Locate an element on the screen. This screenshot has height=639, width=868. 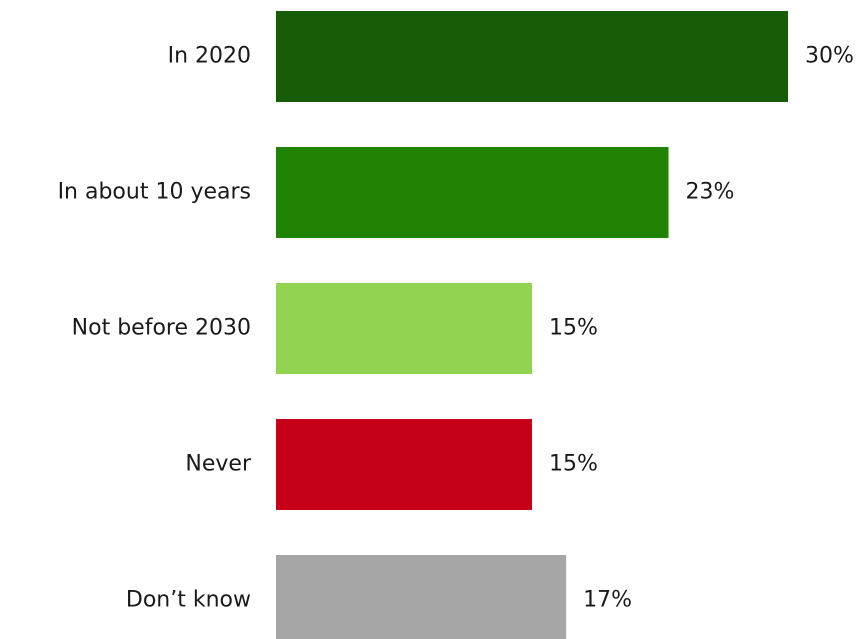
value-label-0: 30% is located at coordinates (829, 56).